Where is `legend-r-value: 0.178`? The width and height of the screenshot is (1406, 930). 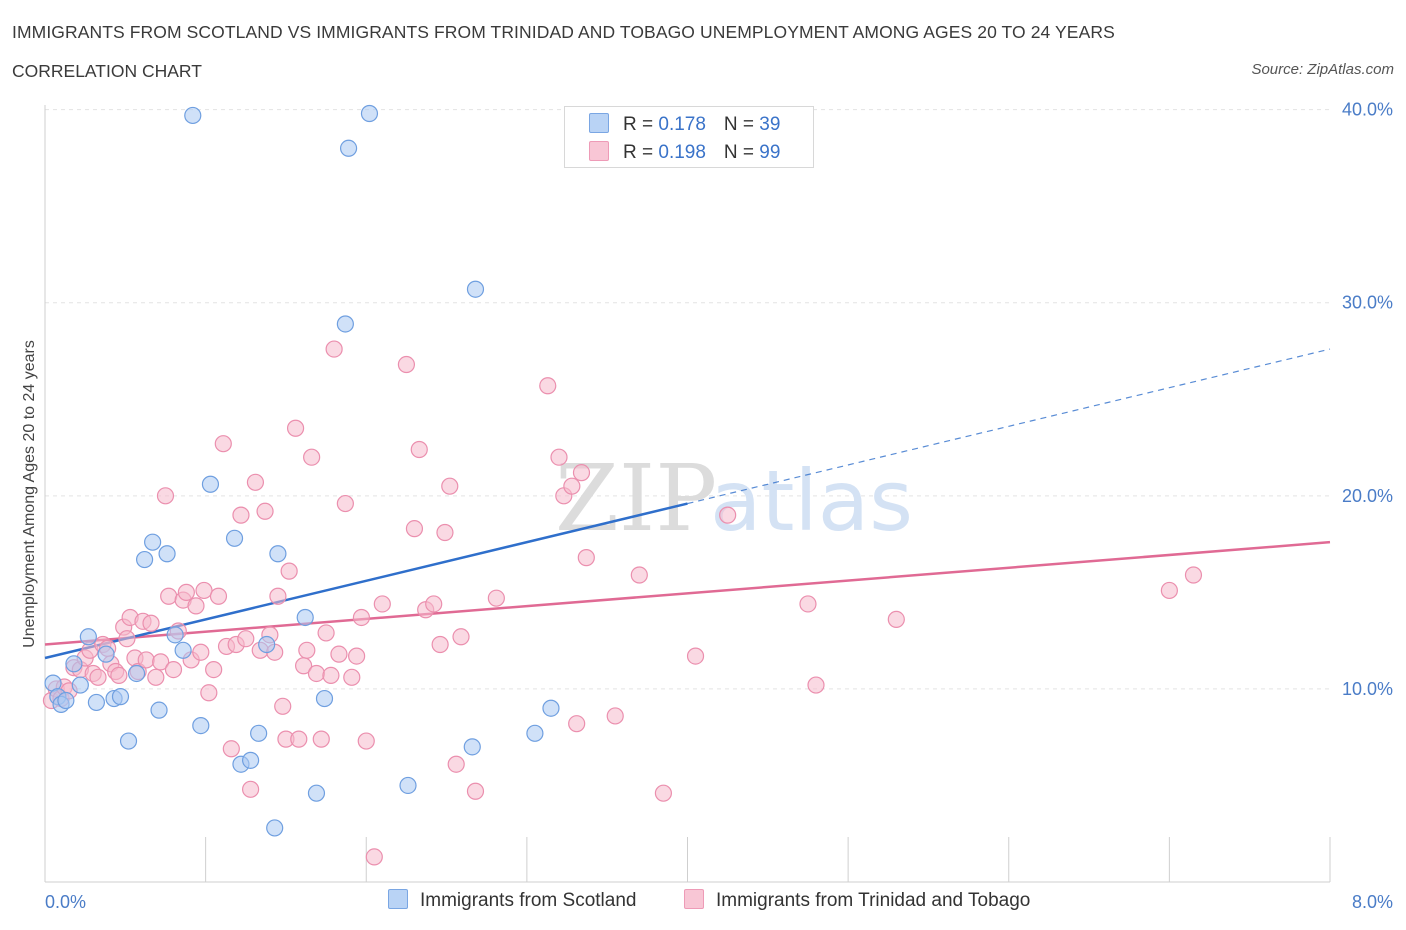
legend-r-value: 0.178 is located at coordinates (682, 124).